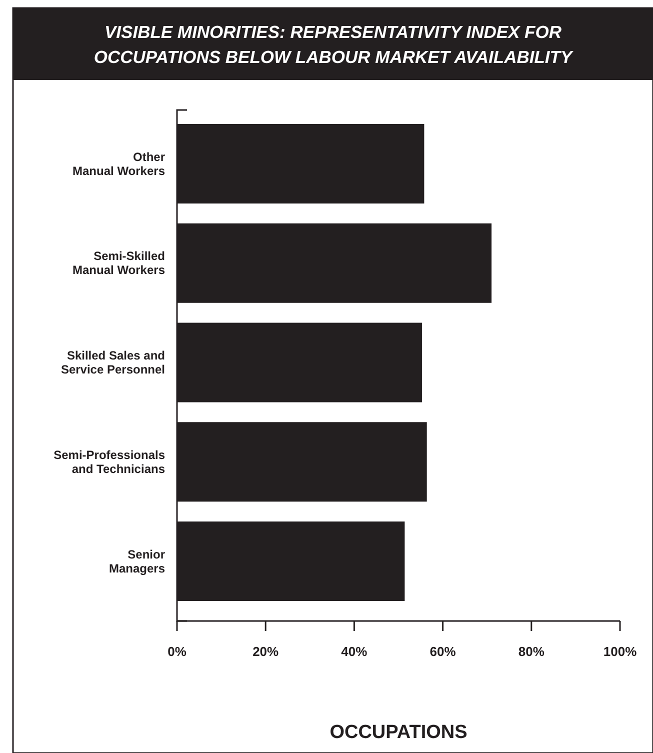  What do you see at coordinates (119, 164) in the screenshot?
I see `y-tick-label: Other Manual Workers` at bounding box center [119, 164].